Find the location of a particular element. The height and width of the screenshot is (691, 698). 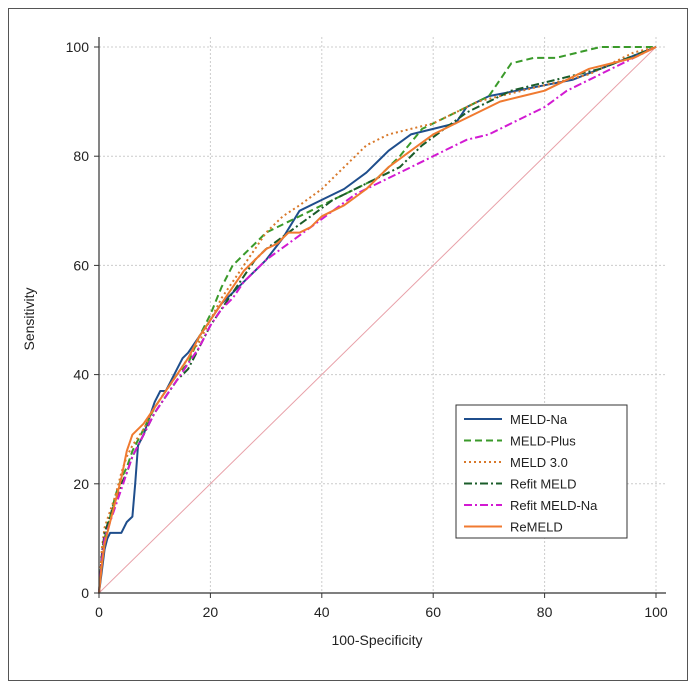

legend-label: MELD-Plus is located at coordinates (543, 441).